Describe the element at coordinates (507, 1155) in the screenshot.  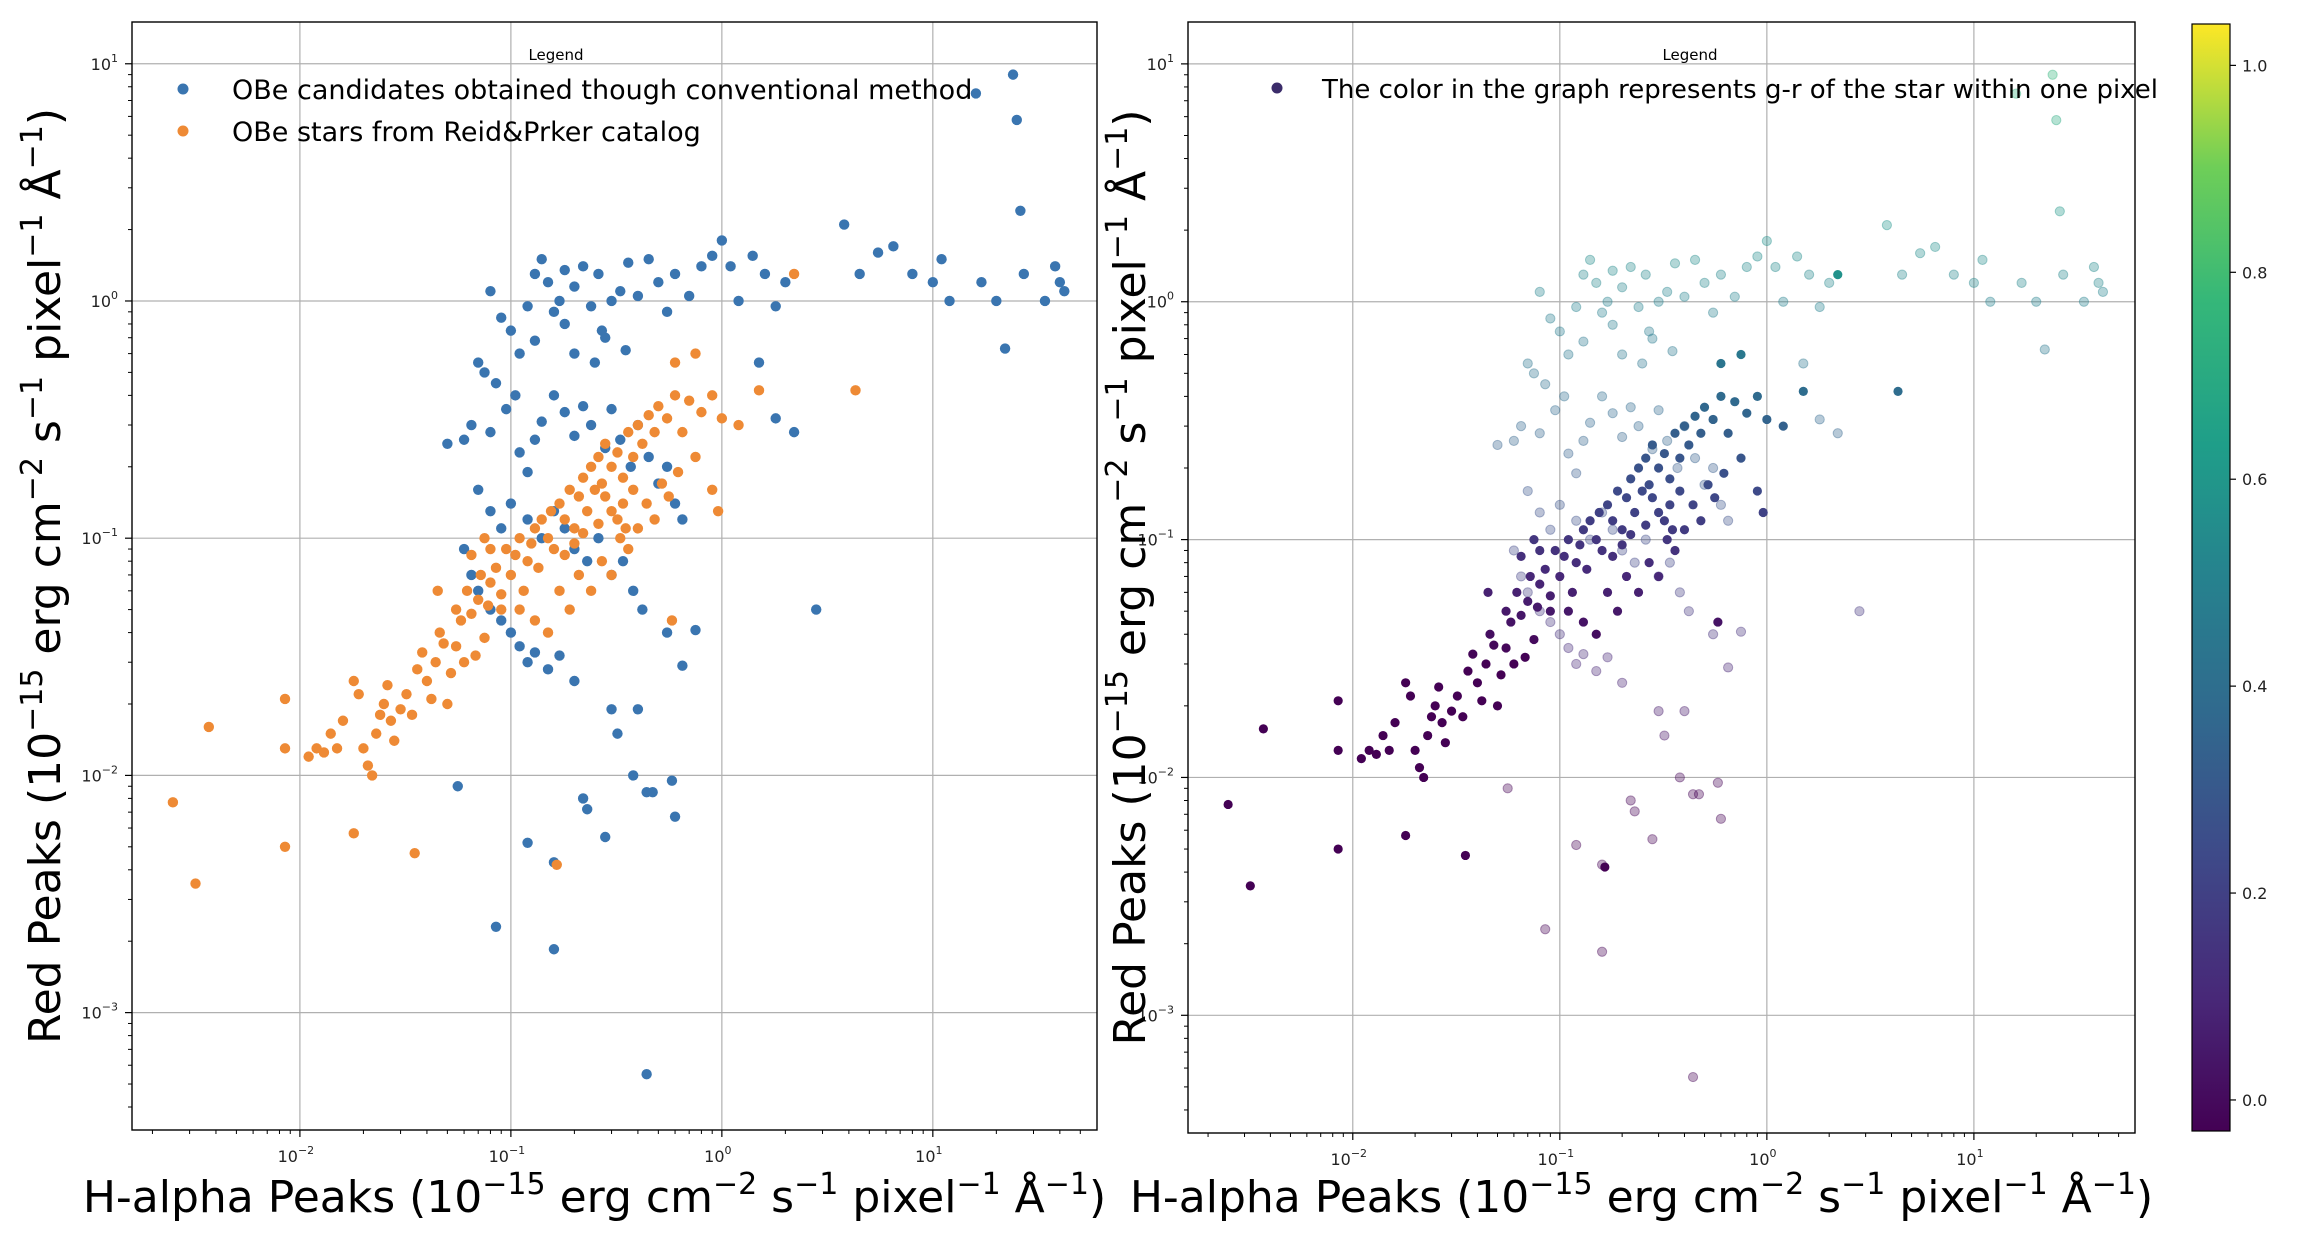
I see `x-tick-label: 10⁻¹` at that location.